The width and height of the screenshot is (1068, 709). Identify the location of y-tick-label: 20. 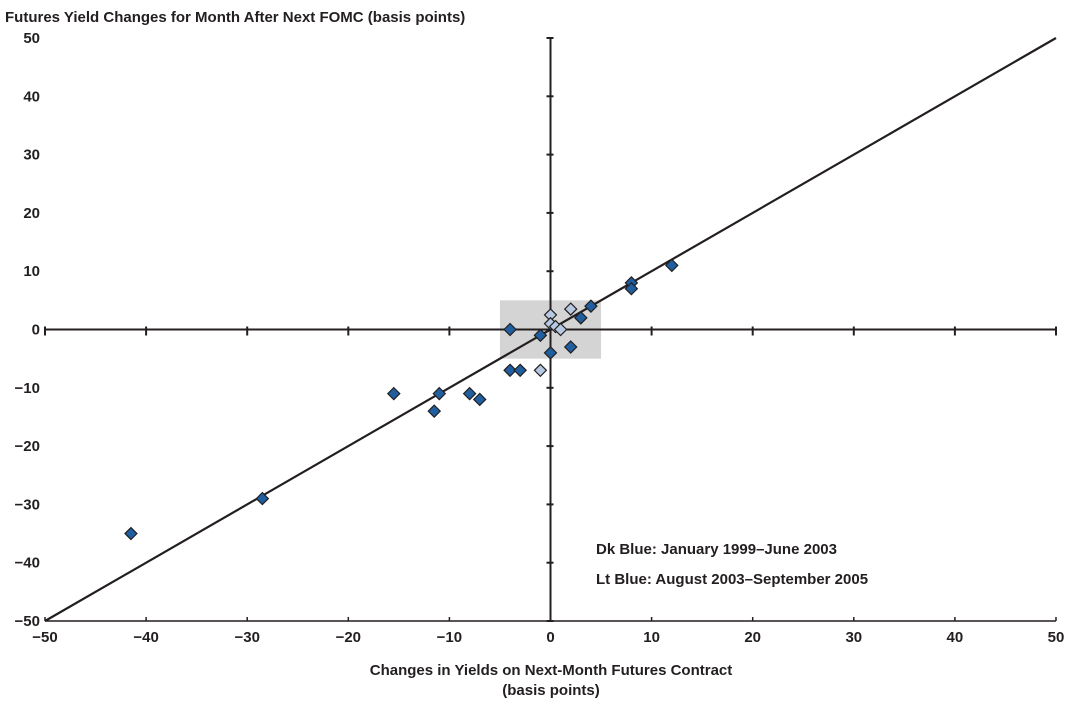
(31, 213).